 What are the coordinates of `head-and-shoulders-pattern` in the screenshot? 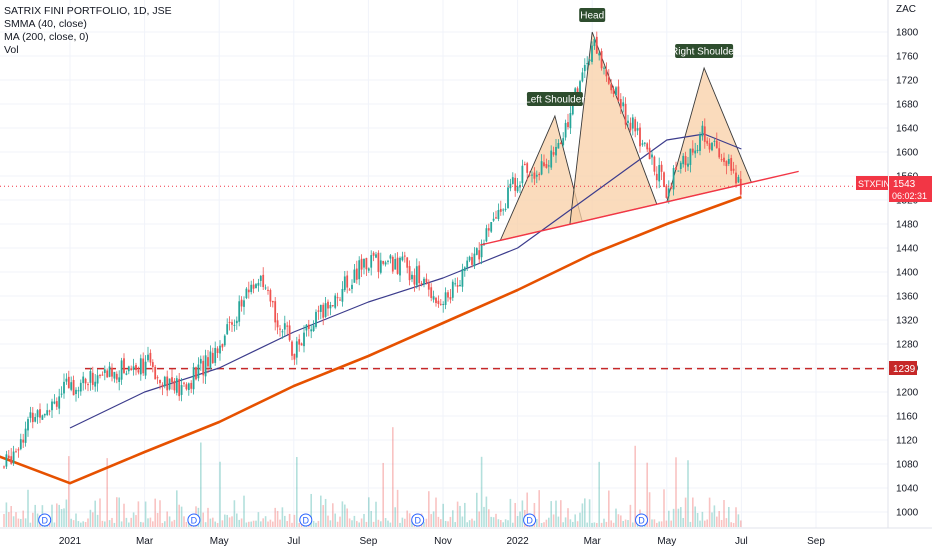 It's located at (626, 136).